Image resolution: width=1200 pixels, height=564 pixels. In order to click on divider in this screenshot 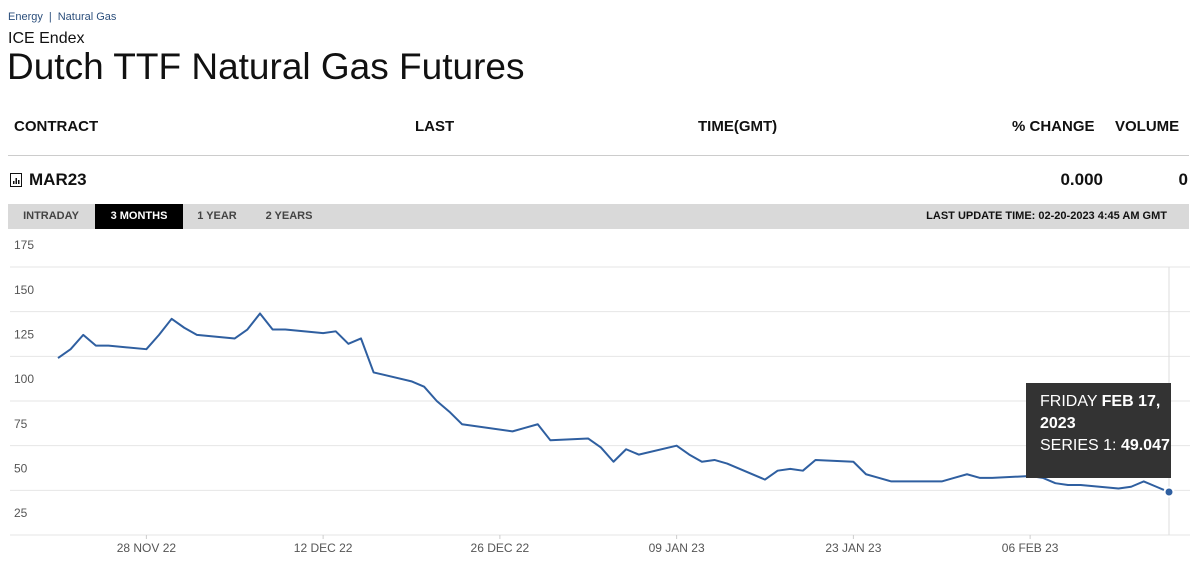, I will do `click(598, 155)`.